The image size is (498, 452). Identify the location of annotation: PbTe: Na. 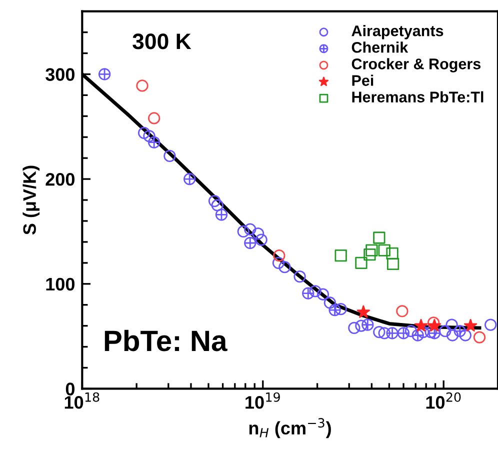
(166, 341).